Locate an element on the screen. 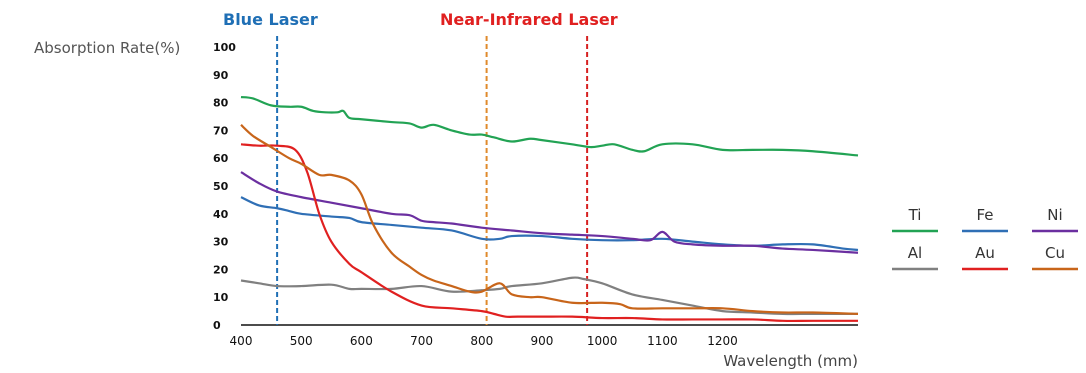 Image resolution: width=1086 pixels, height=373 pixels. series-line-fe is located at coordinates (549, 224).